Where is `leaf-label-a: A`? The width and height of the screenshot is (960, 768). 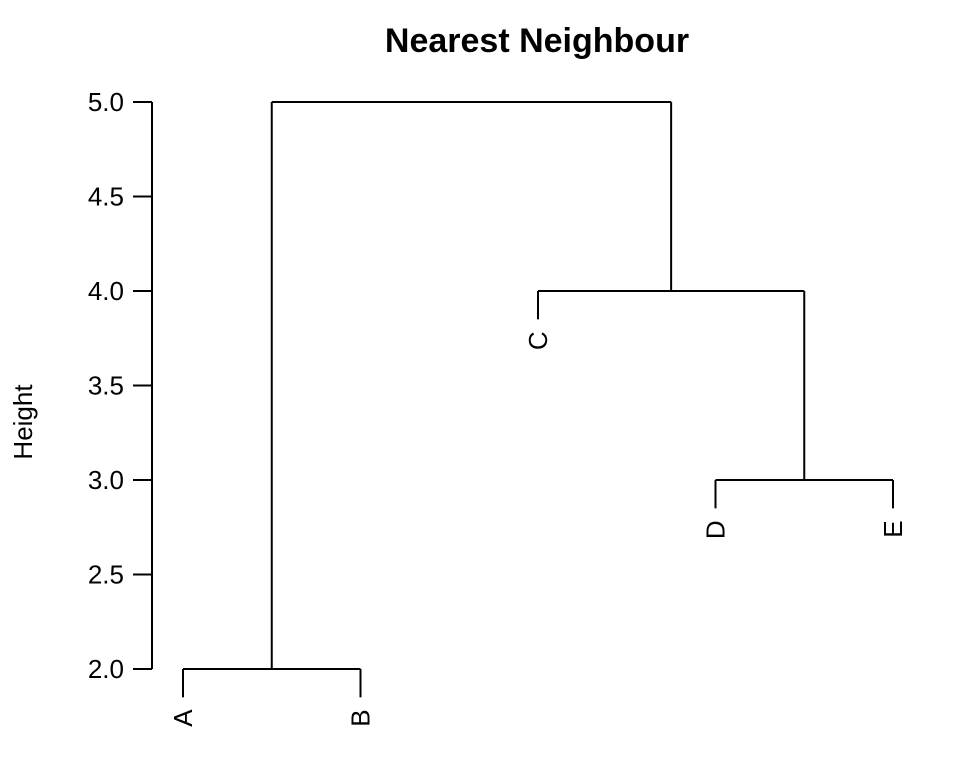 leaf-label-a: A is located at coordinates (183, 718).